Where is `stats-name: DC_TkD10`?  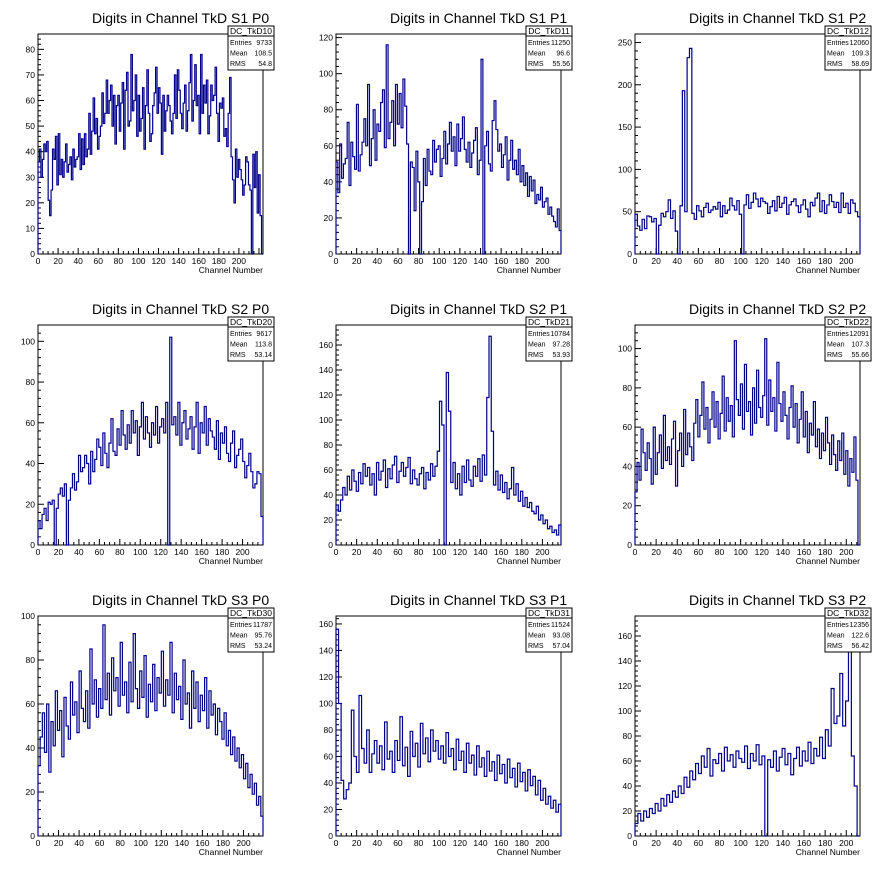 stats-name: DC_TkD10 is located at coordinates (251, 31).